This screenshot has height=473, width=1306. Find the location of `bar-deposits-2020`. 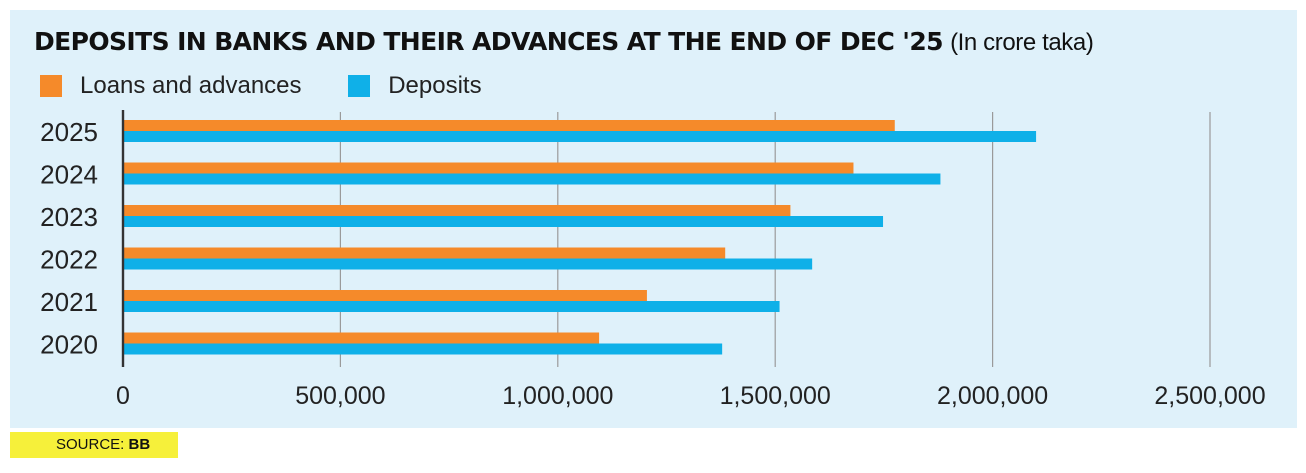

bar-deposits-2020 is located at coordinates (423, 349).